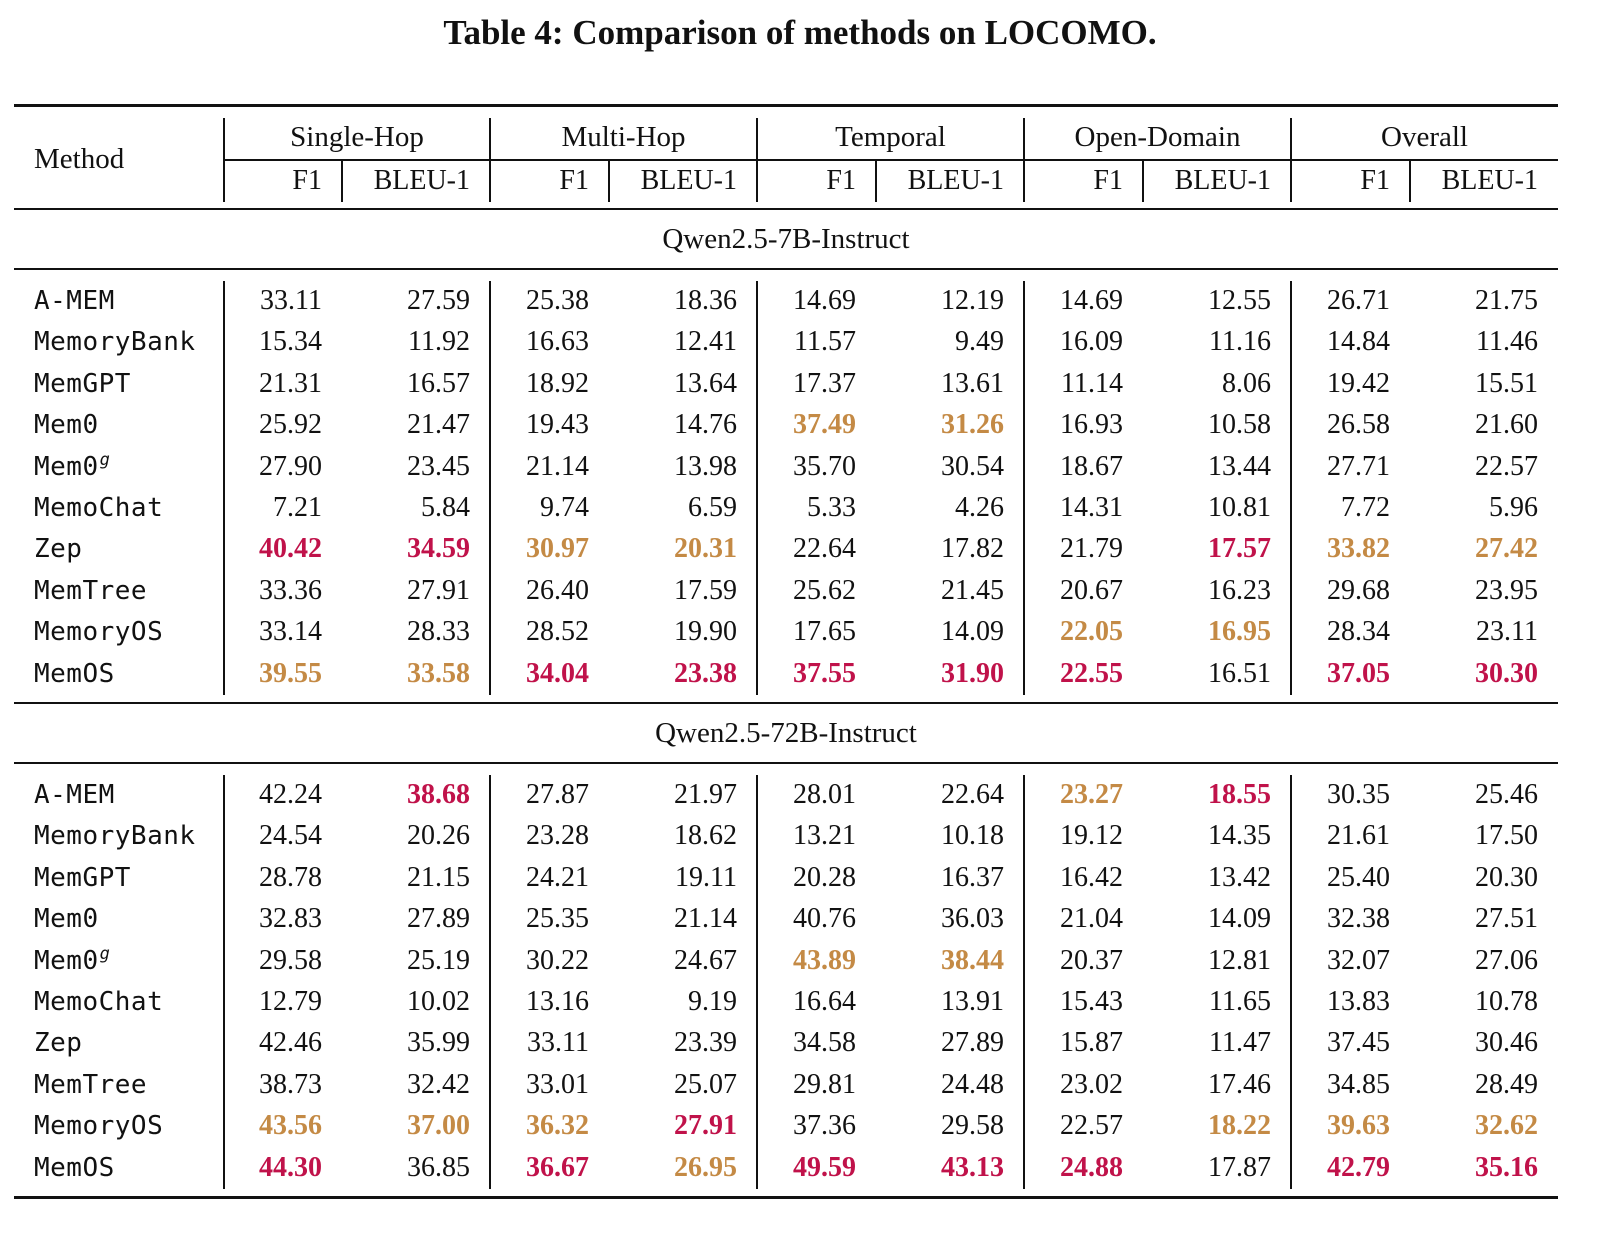 The height and width of the screenshot is (1242, 1600). I want to click on table-cell: 28.52, so click(557, 632).